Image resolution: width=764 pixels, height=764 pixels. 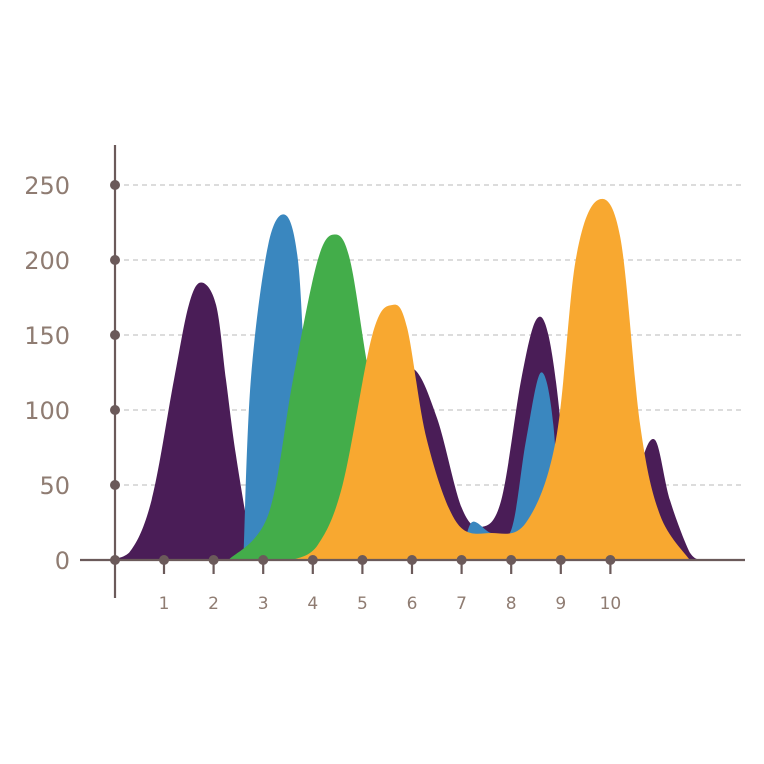 What do you see at coordinates (560, 604) in the screenshot?
I see `x-tick-label-9: 9` at bounding box center [560, 604].